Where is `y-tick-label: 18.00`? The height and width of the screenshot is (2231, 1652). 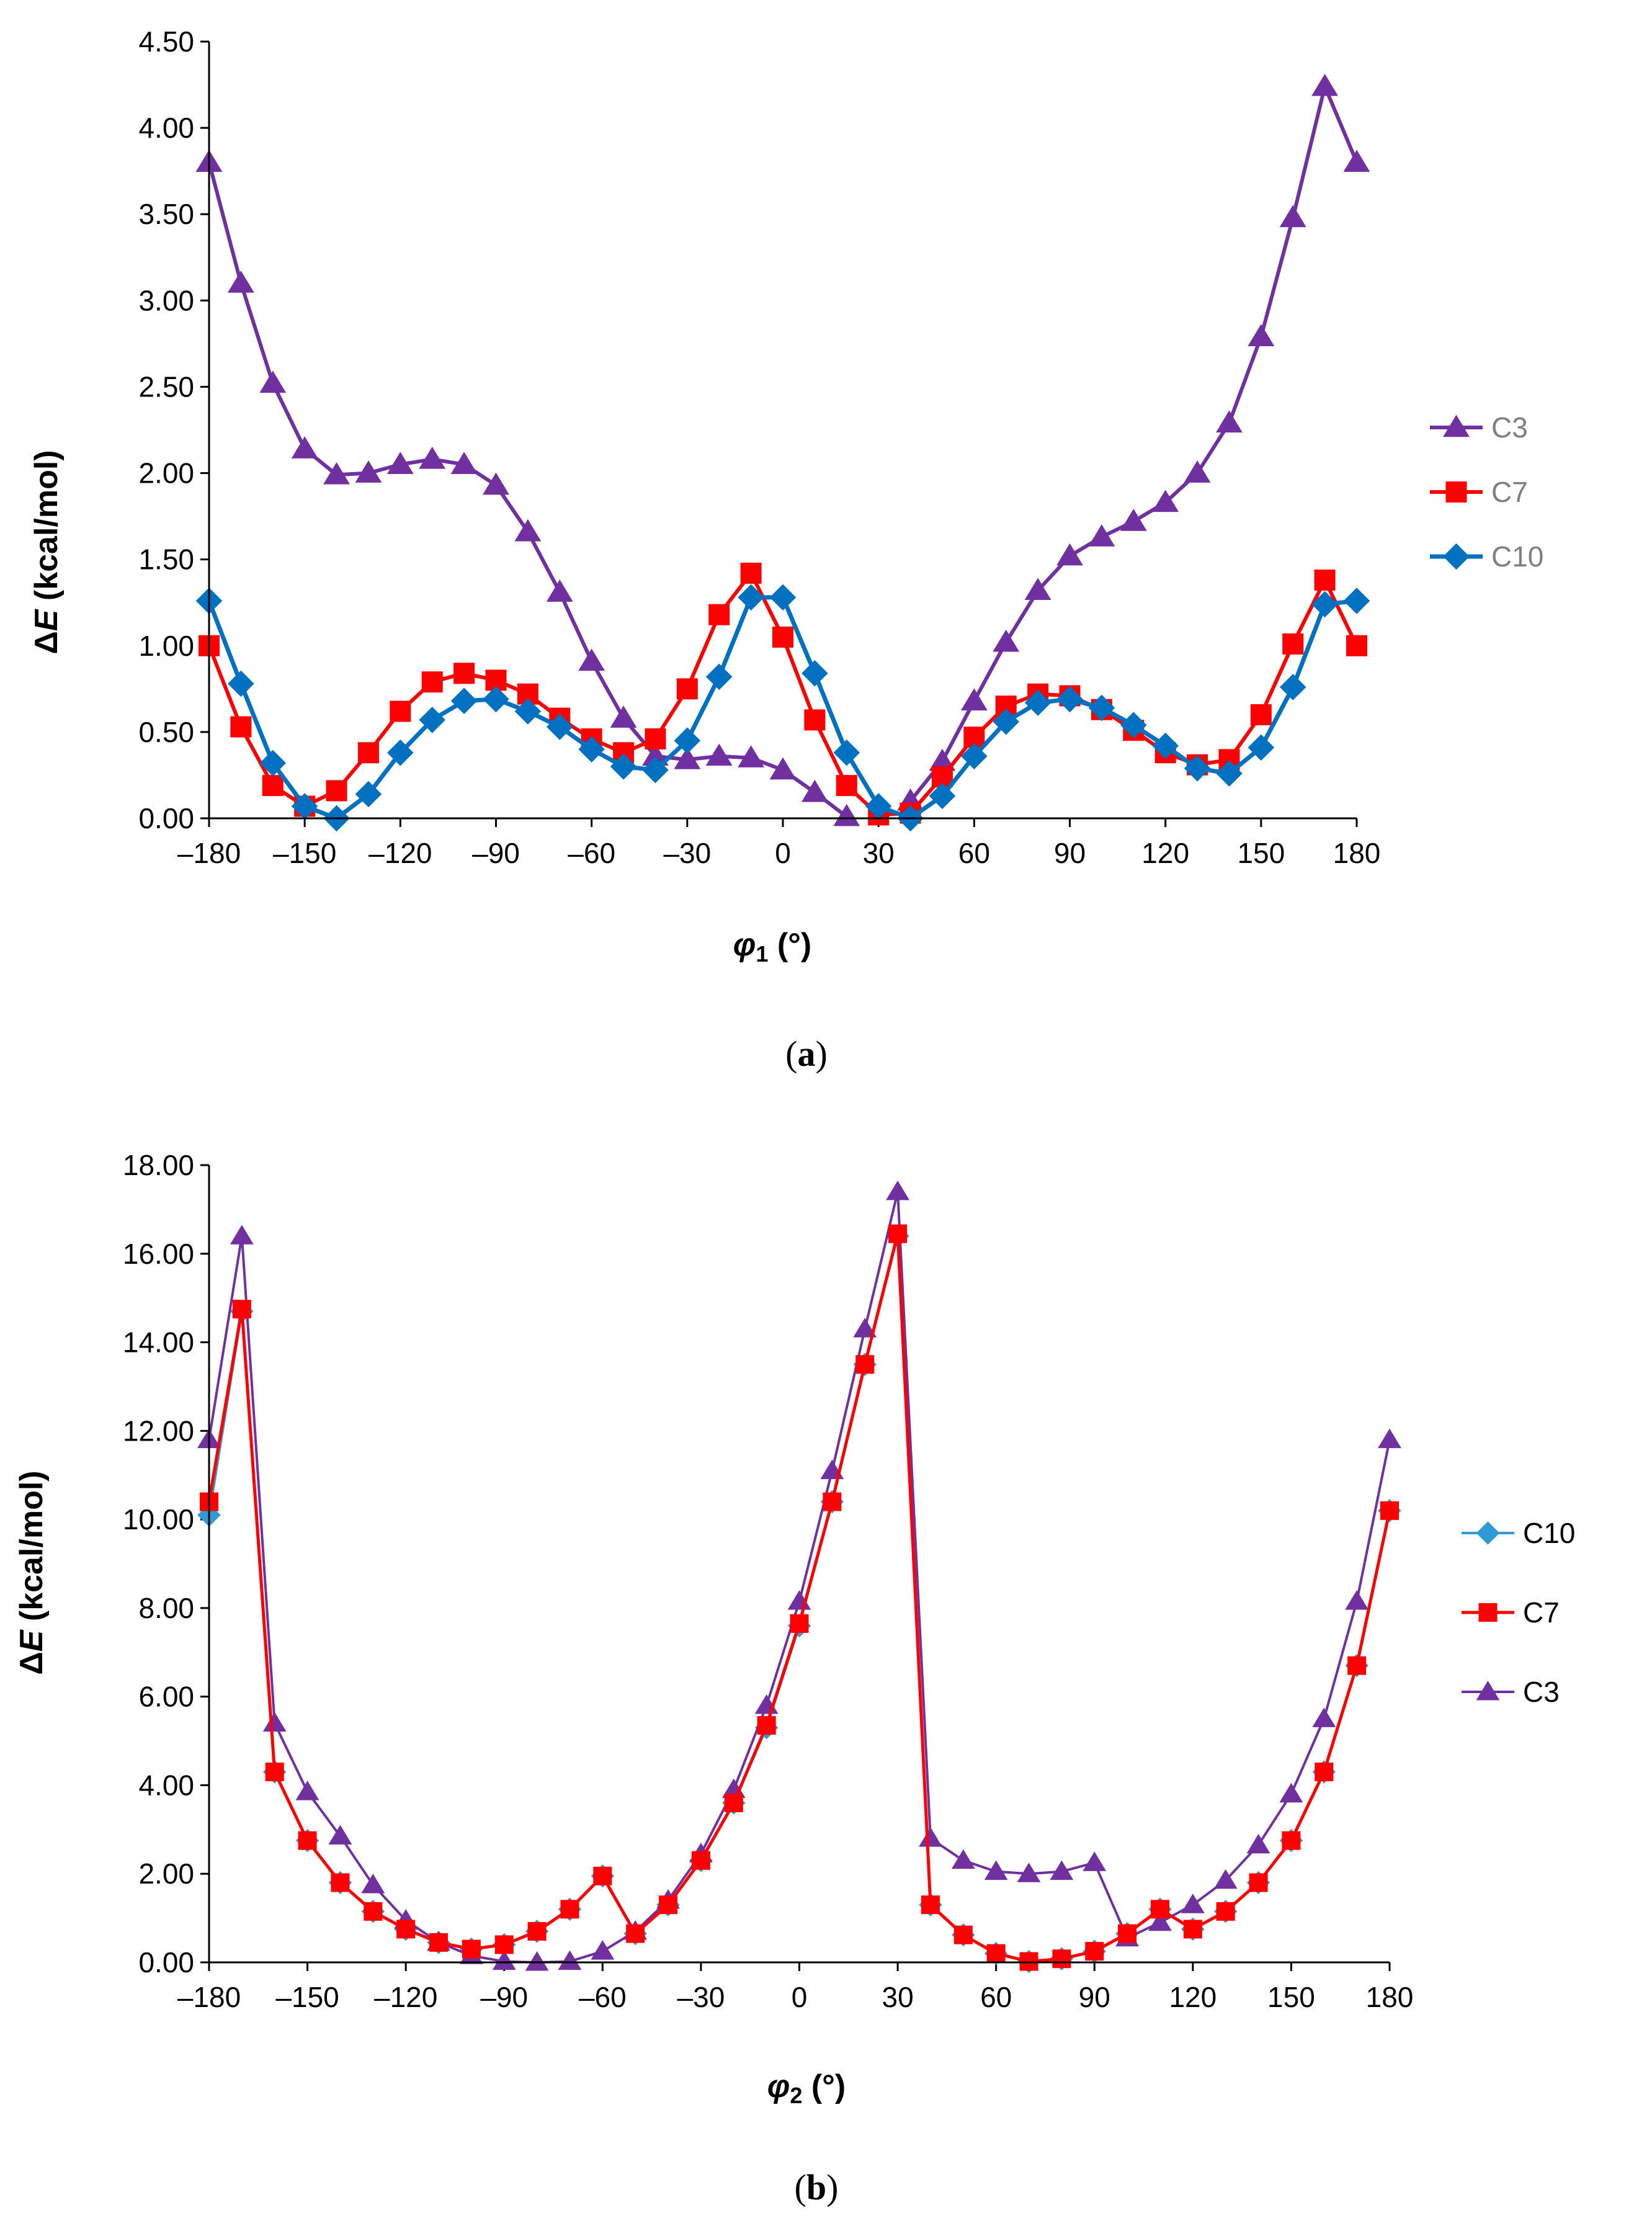 y-tick-label: 18.00 is located at coordinates (158, 1165).